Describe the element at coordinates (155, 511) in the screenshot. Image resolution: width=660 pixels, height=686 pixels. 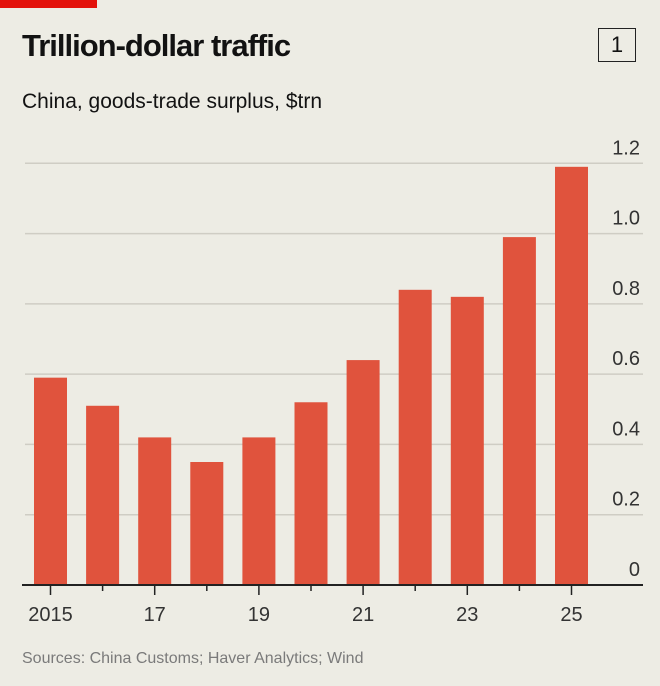
I see `bar-2017` at that location.